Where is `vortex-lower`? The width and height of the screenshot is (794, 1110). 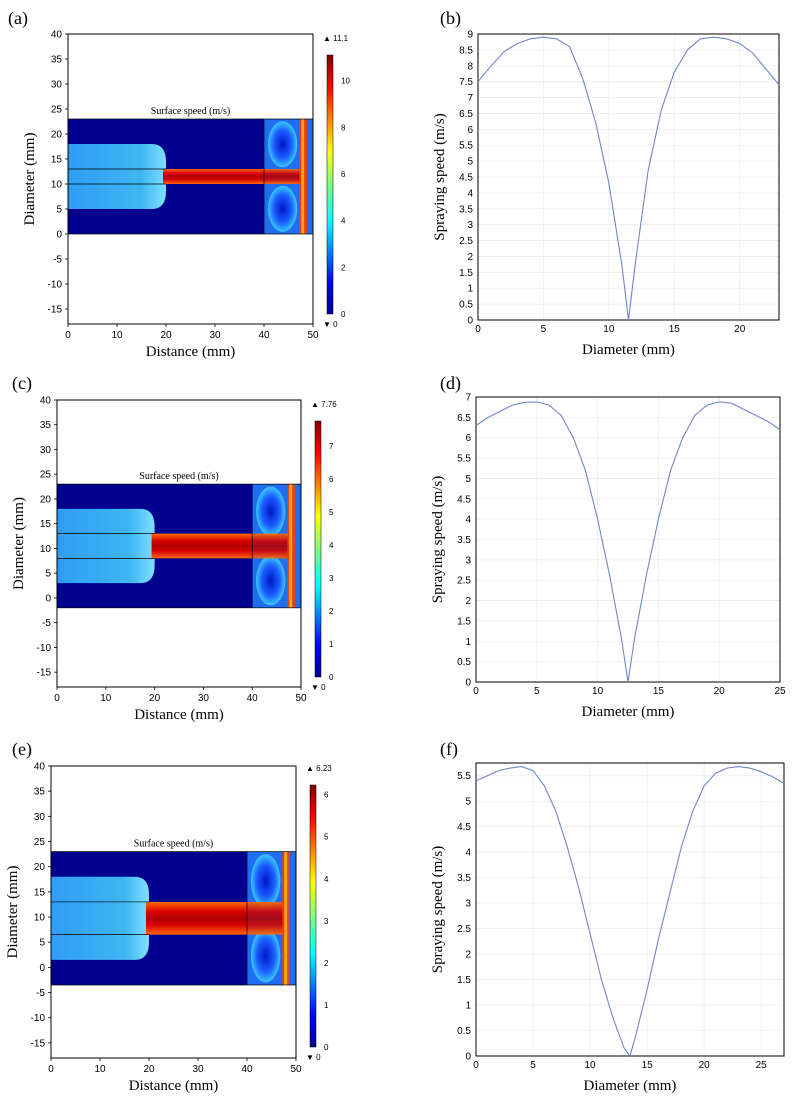
vortex-lower is located at coordinates (271, 580).